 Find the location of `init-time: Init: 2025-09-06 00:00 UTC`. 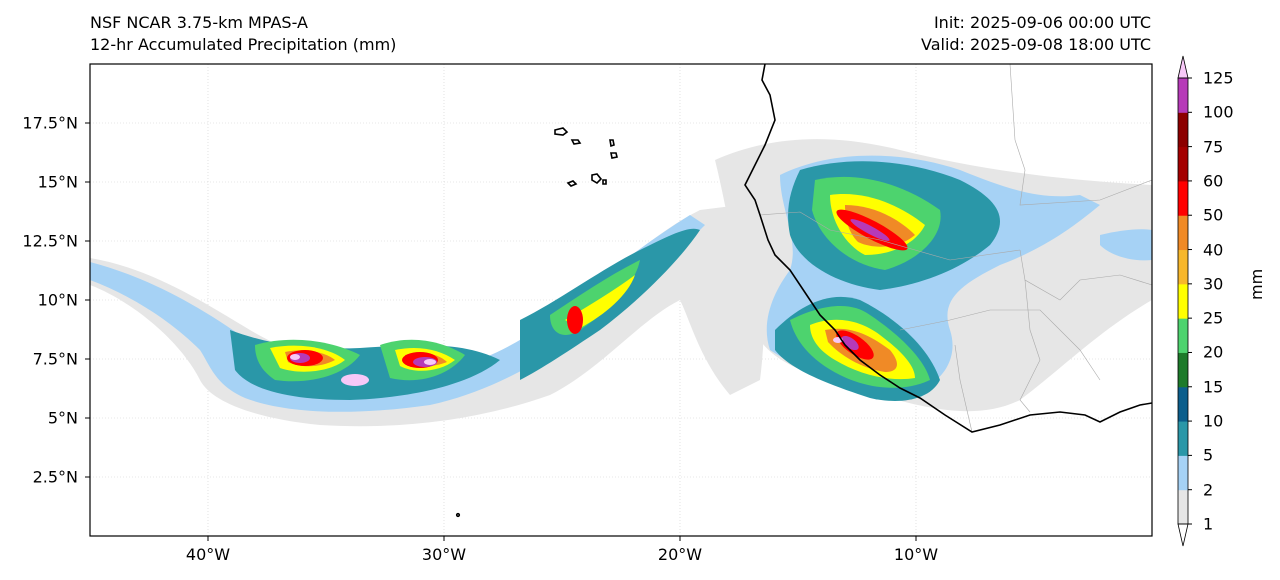

init-time: Init: 2025-09-06 00:00 UTC is located at coordinates (1042, 22).